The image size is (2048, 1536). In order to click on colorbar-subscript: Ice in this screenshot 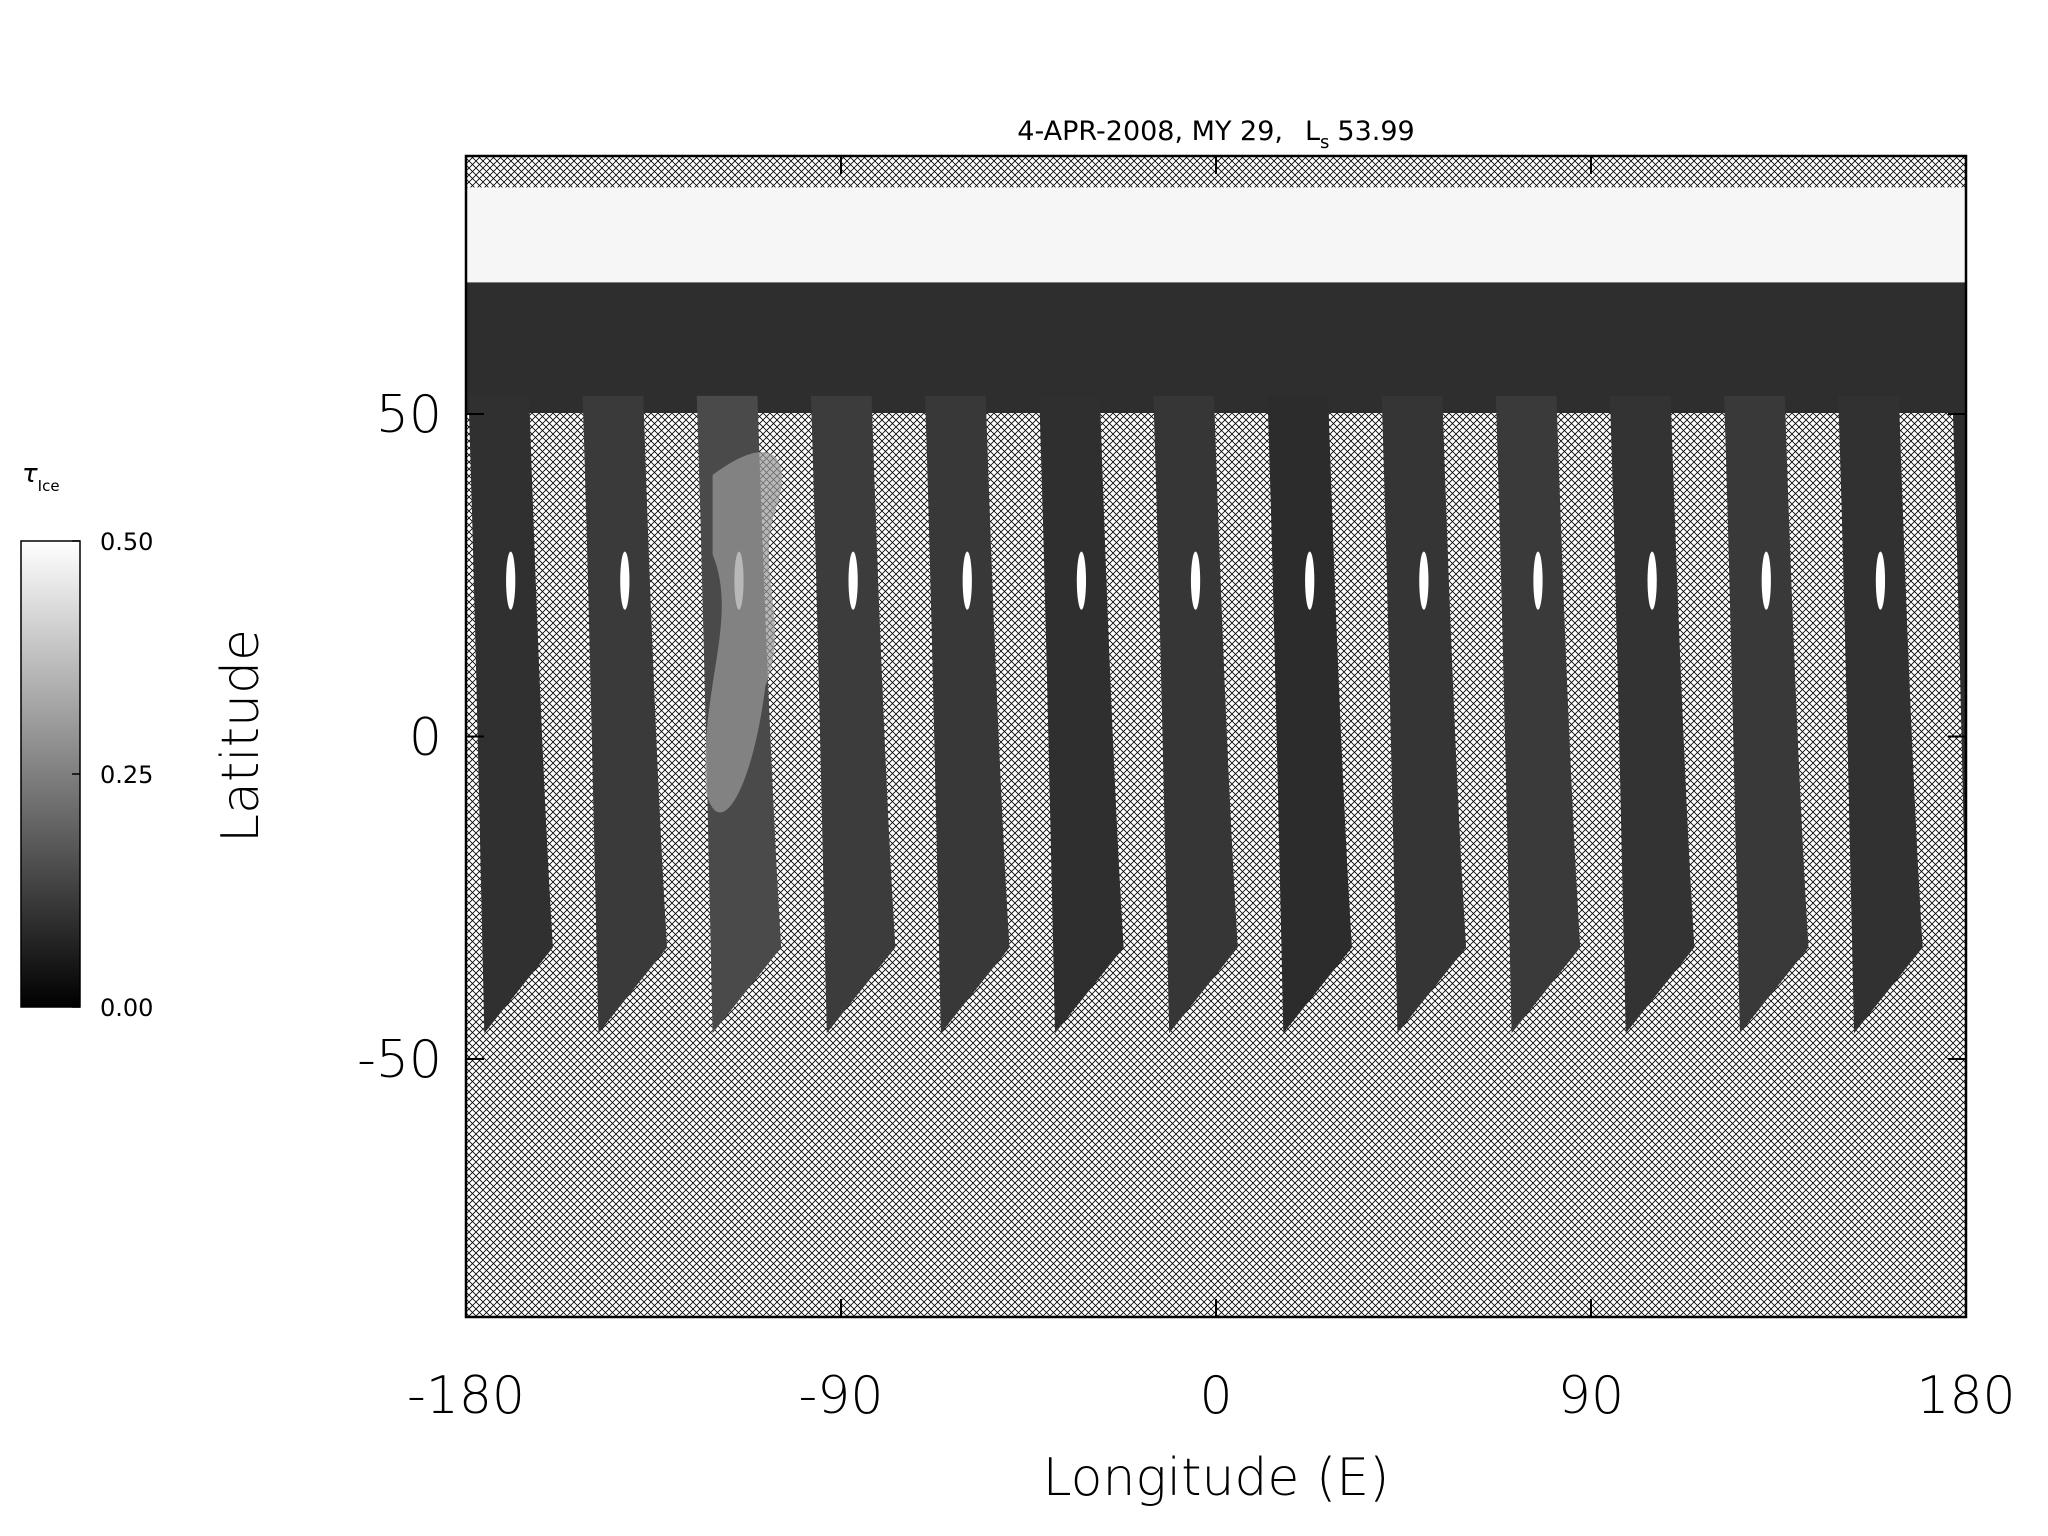, I will do `click(49, 486)`.